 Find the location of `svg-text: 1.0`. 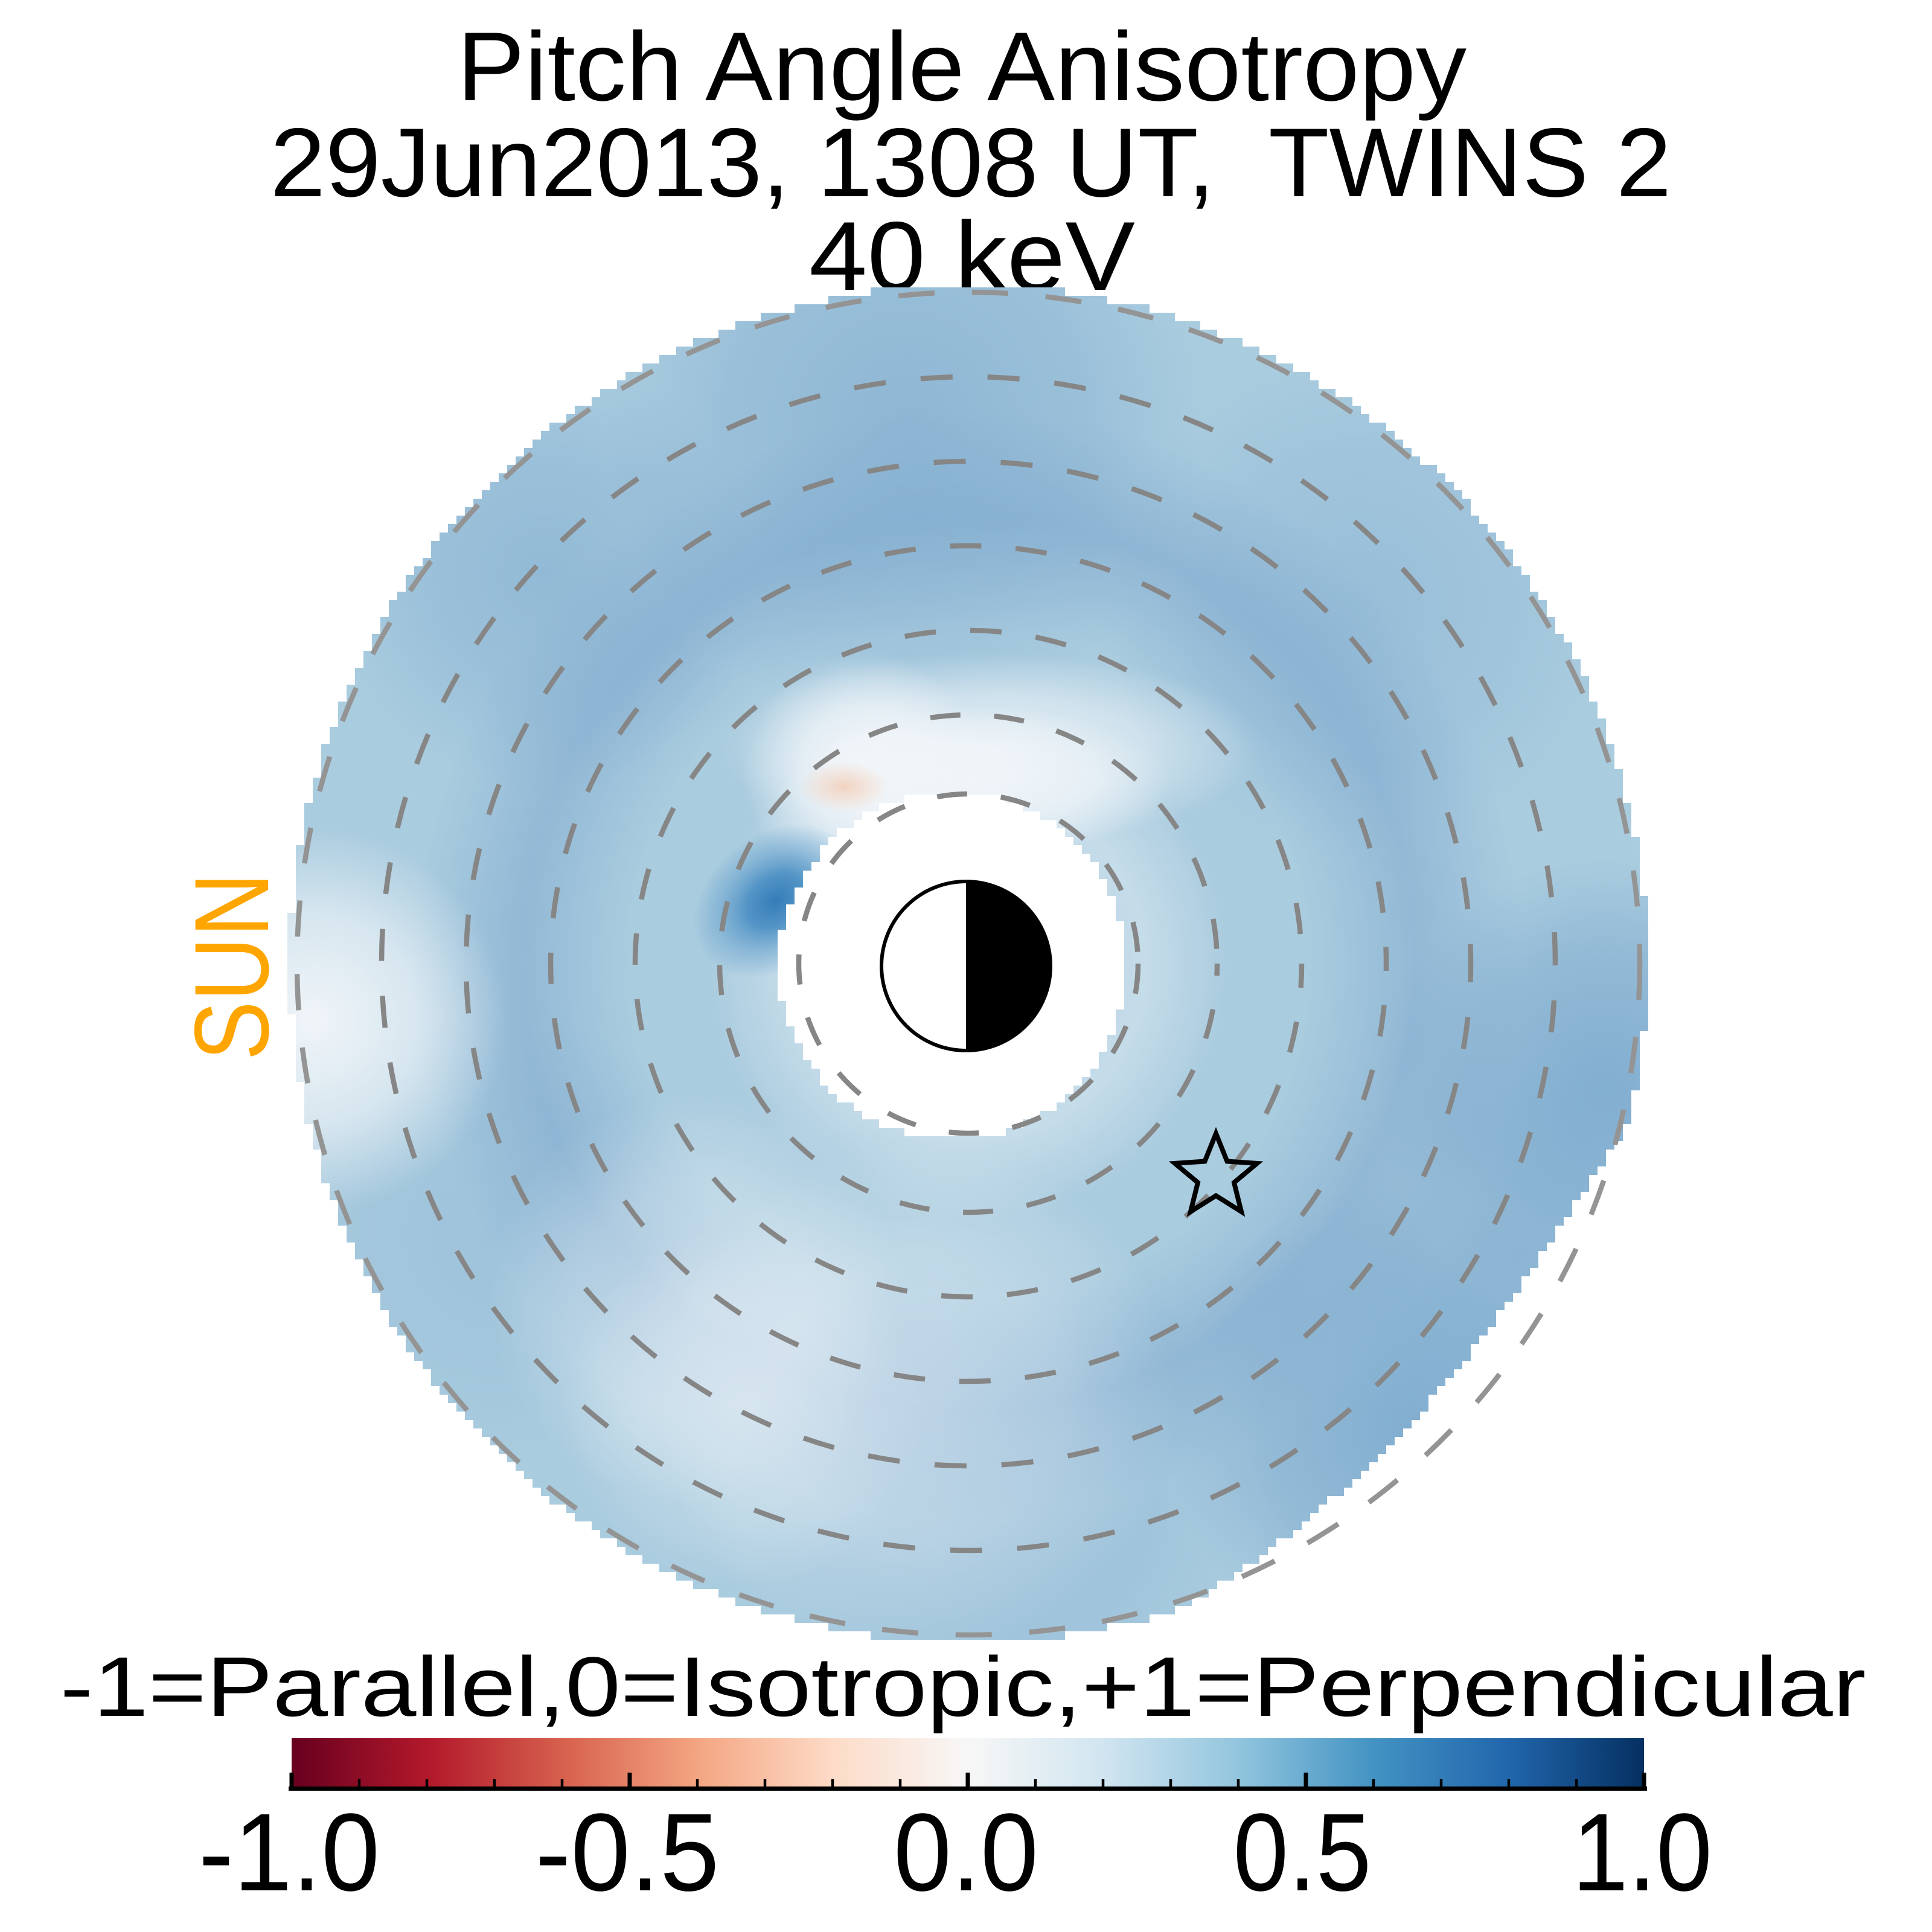

svg-text: 1.0 is located at coordinates (1642, 1852).